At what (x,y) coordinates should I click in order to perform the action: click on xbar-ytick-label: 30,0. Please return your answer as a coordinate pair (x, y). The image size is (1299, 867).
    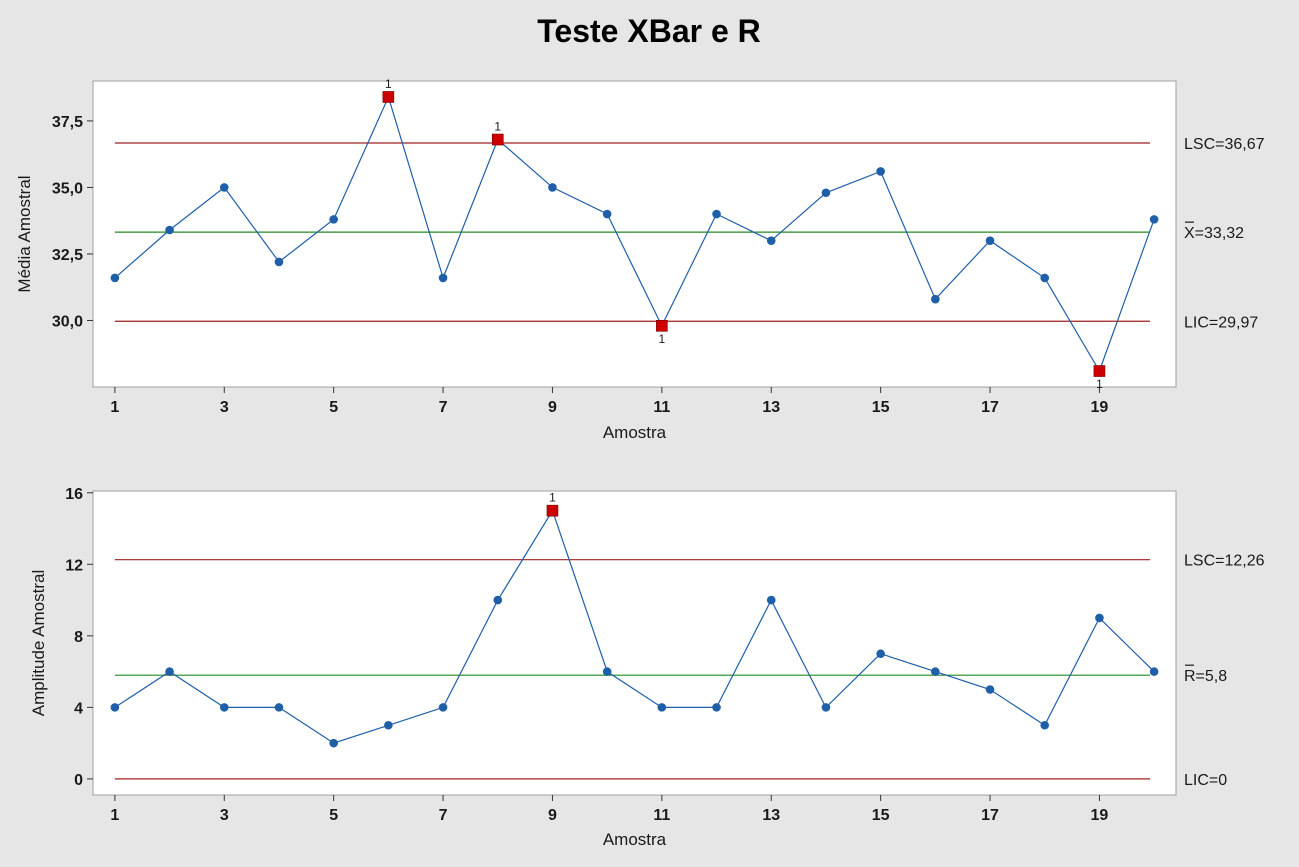
    Looking at the image, I should click on (67, 321).